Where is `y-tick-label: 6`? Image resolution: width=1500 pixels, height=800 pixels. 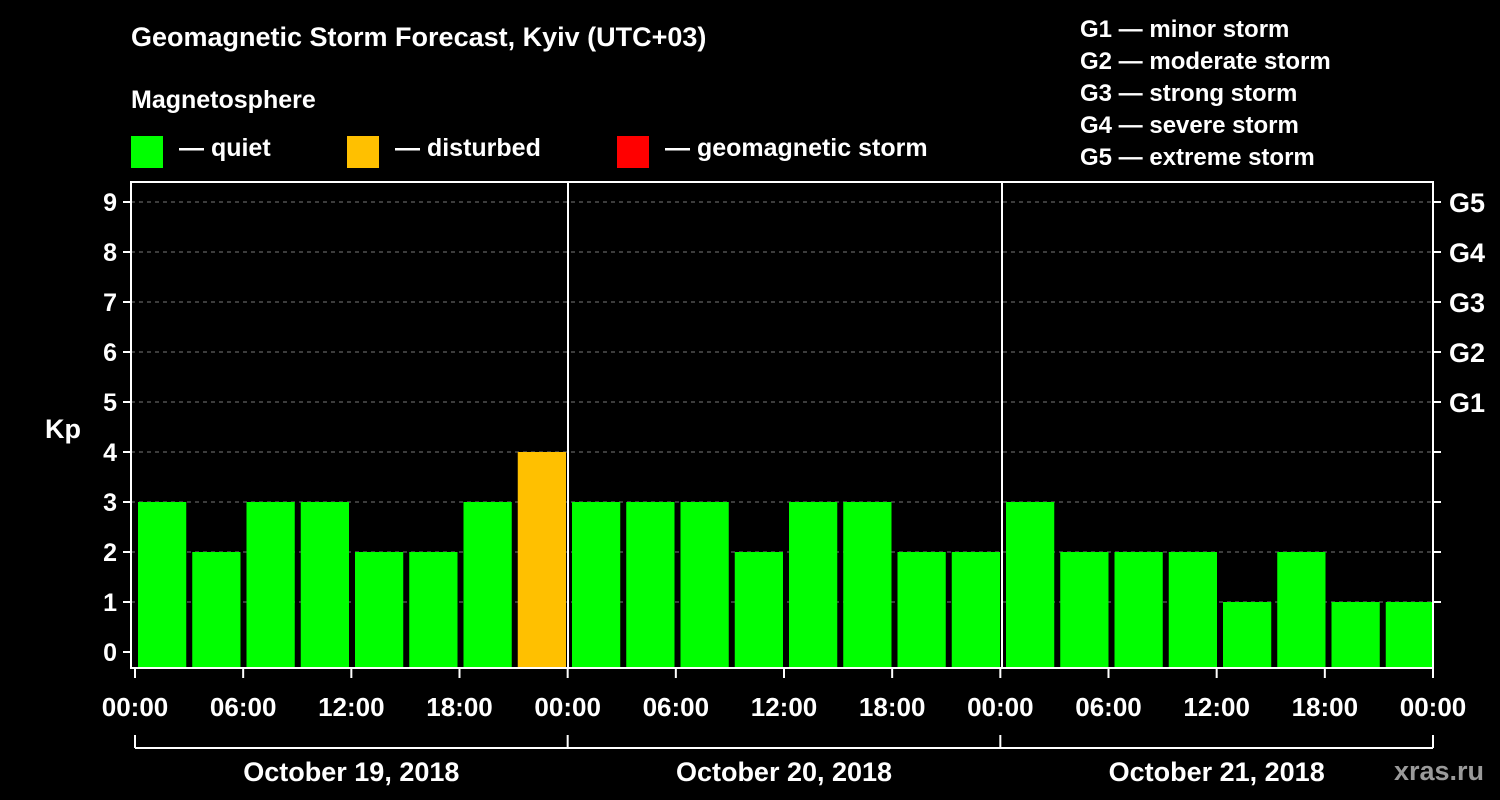
y-tick-label: 6 is located at coordinates (110, 353).